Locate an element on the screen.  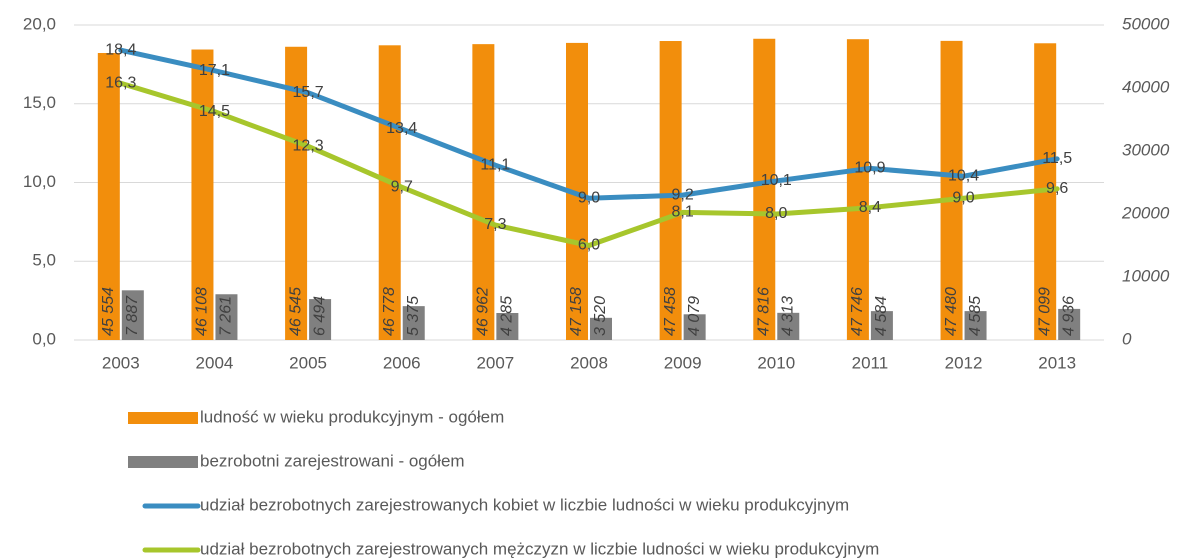
bar-value-label: 47 158 is located at coordinates (576, 311).